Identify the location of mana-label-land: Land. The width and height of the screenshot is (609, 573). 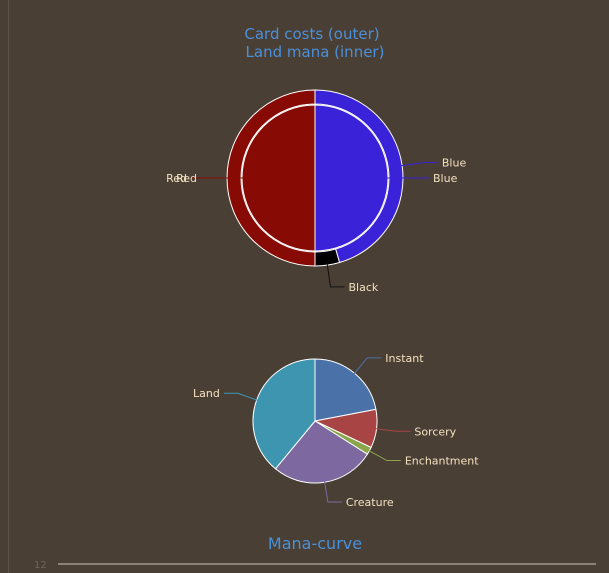
(206, 393).